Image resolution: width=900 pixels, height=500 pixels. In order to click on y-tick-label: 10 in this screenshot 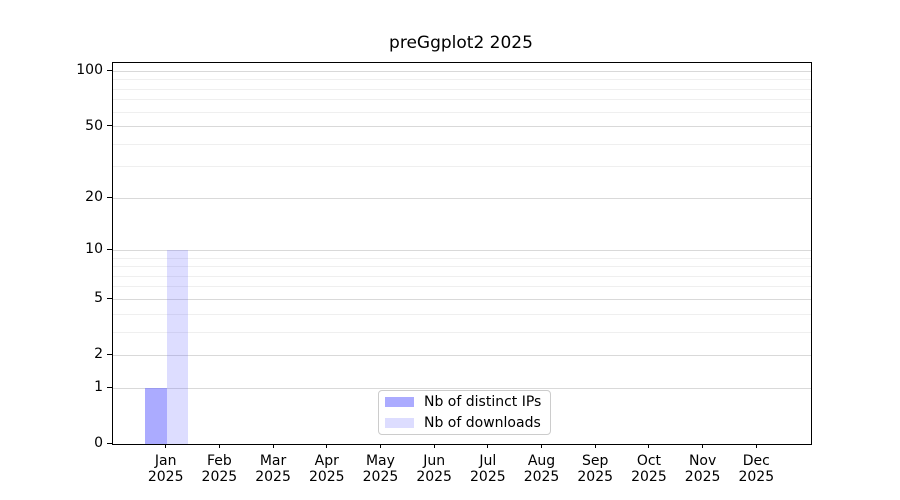, I will do `click(94, 249)`.